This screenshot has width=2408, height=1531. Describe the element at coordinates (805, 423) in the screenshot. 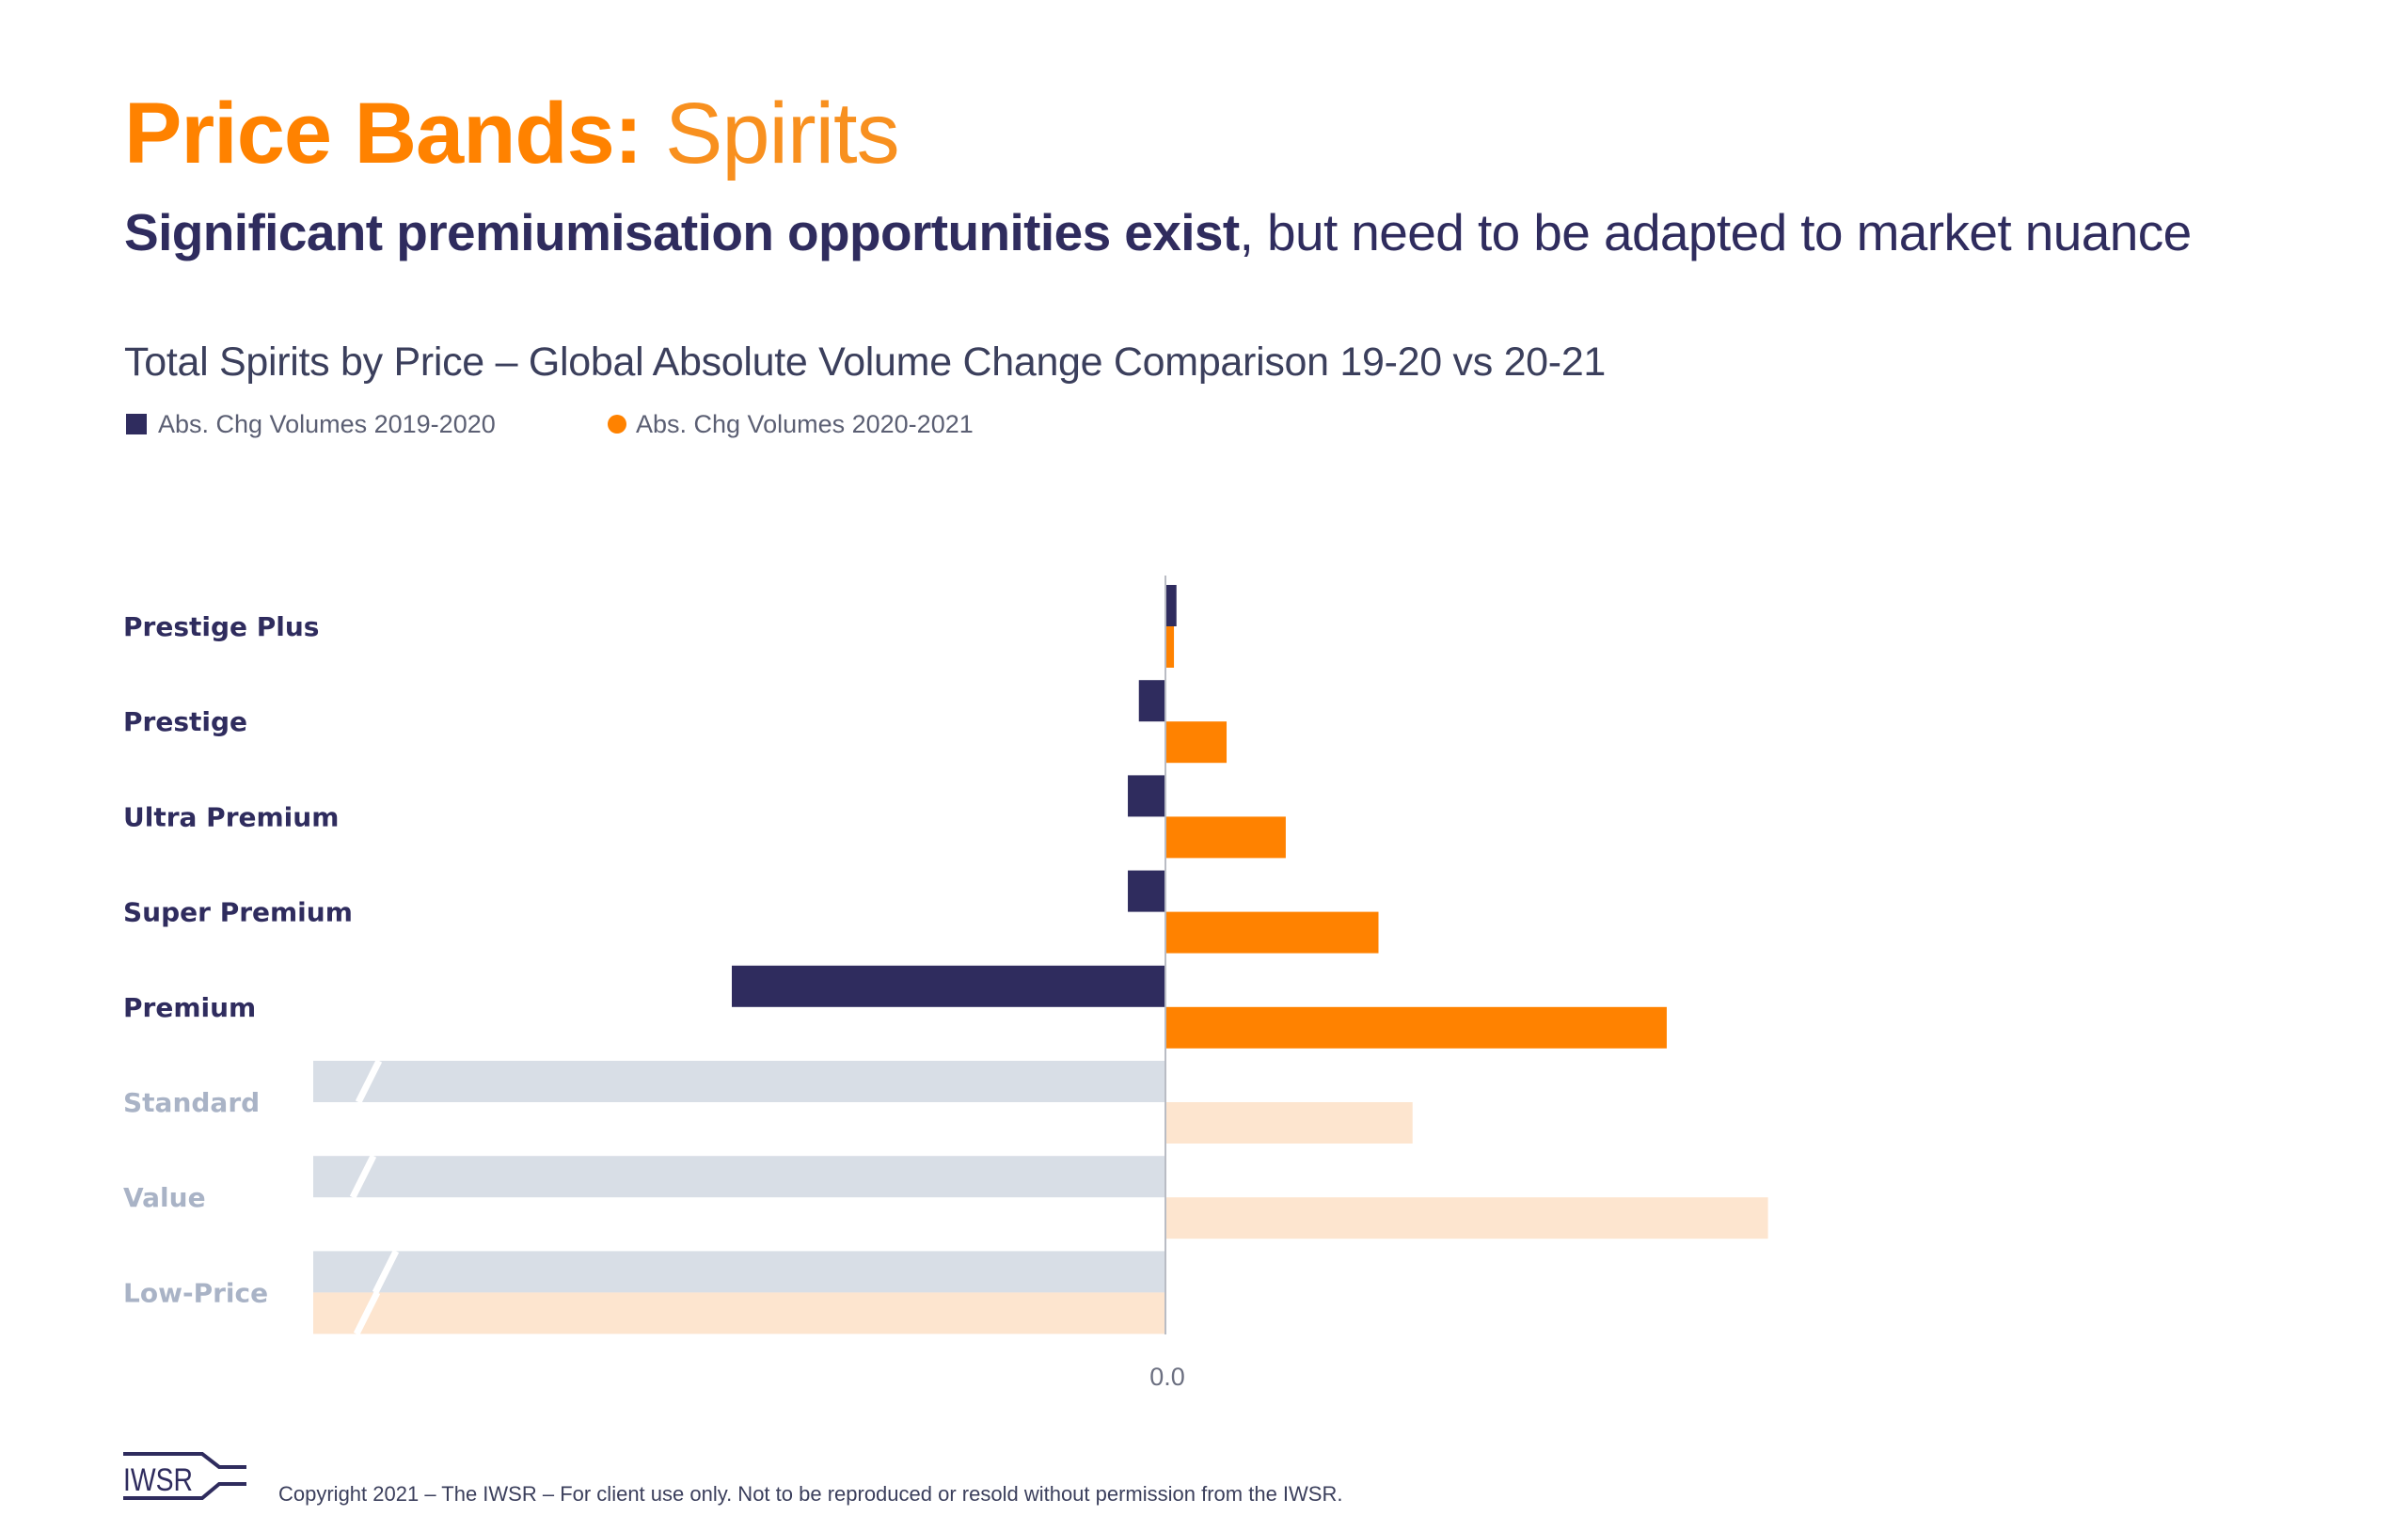

I see `legend-label: Abs. Chg Volumes 2020-2021` at that location.